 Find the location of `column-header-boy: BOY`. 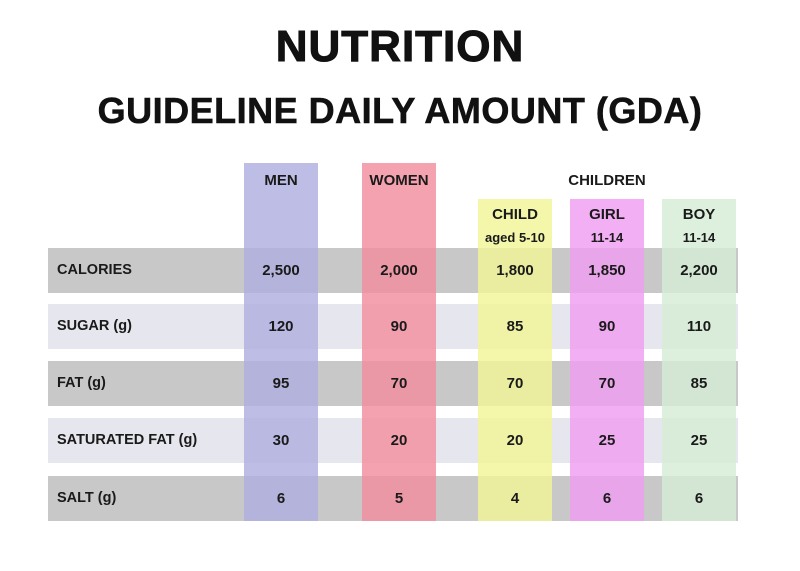

column-header-boy: BOY is located at coordinates (699, 214).